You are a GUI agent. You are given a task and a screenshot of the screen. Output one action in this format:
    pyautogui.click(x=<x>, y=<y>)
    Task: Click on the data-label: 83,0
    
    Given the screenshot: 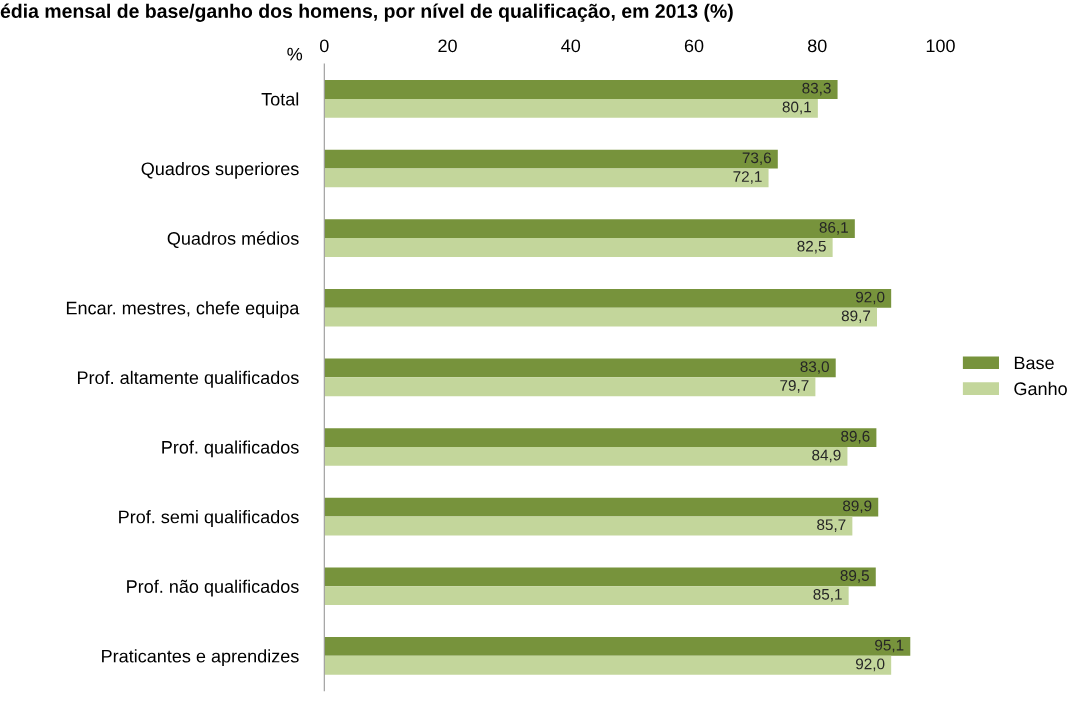 What is the action you would take?
    pyautogui.click(x=814, y=367)
    